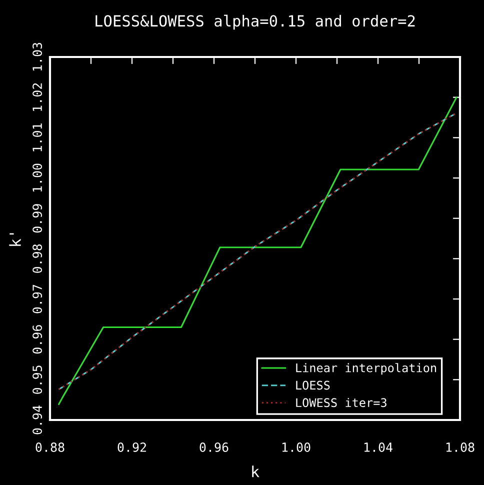 This screenshot has height=485, width=484. I want to click on chart-title: LOESS&LOWESS alpha=0.15 and order=2, so click(255, 22).